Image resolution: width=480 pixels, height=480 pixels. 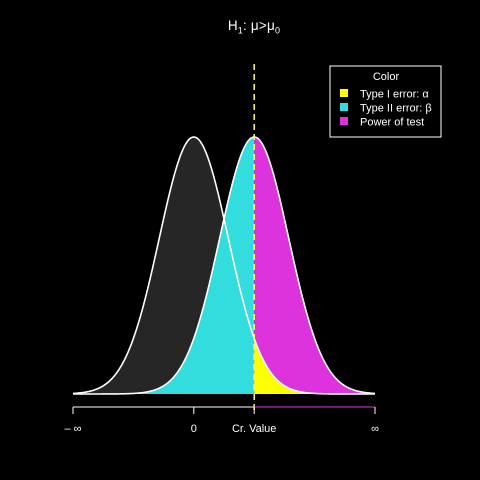 I want to click on title-sub-0: 0, so click(x=277, y=30).